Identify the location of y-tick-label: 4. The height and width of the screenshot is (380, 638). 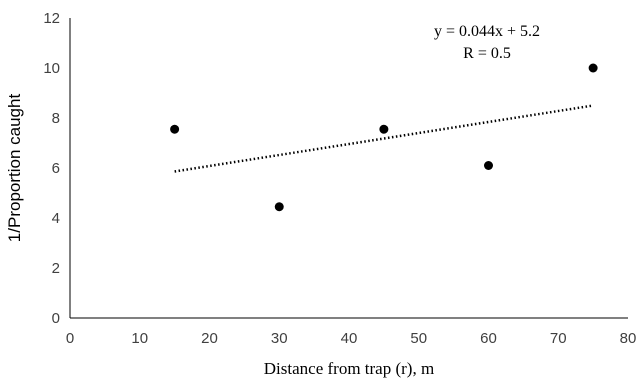
(56, 218).